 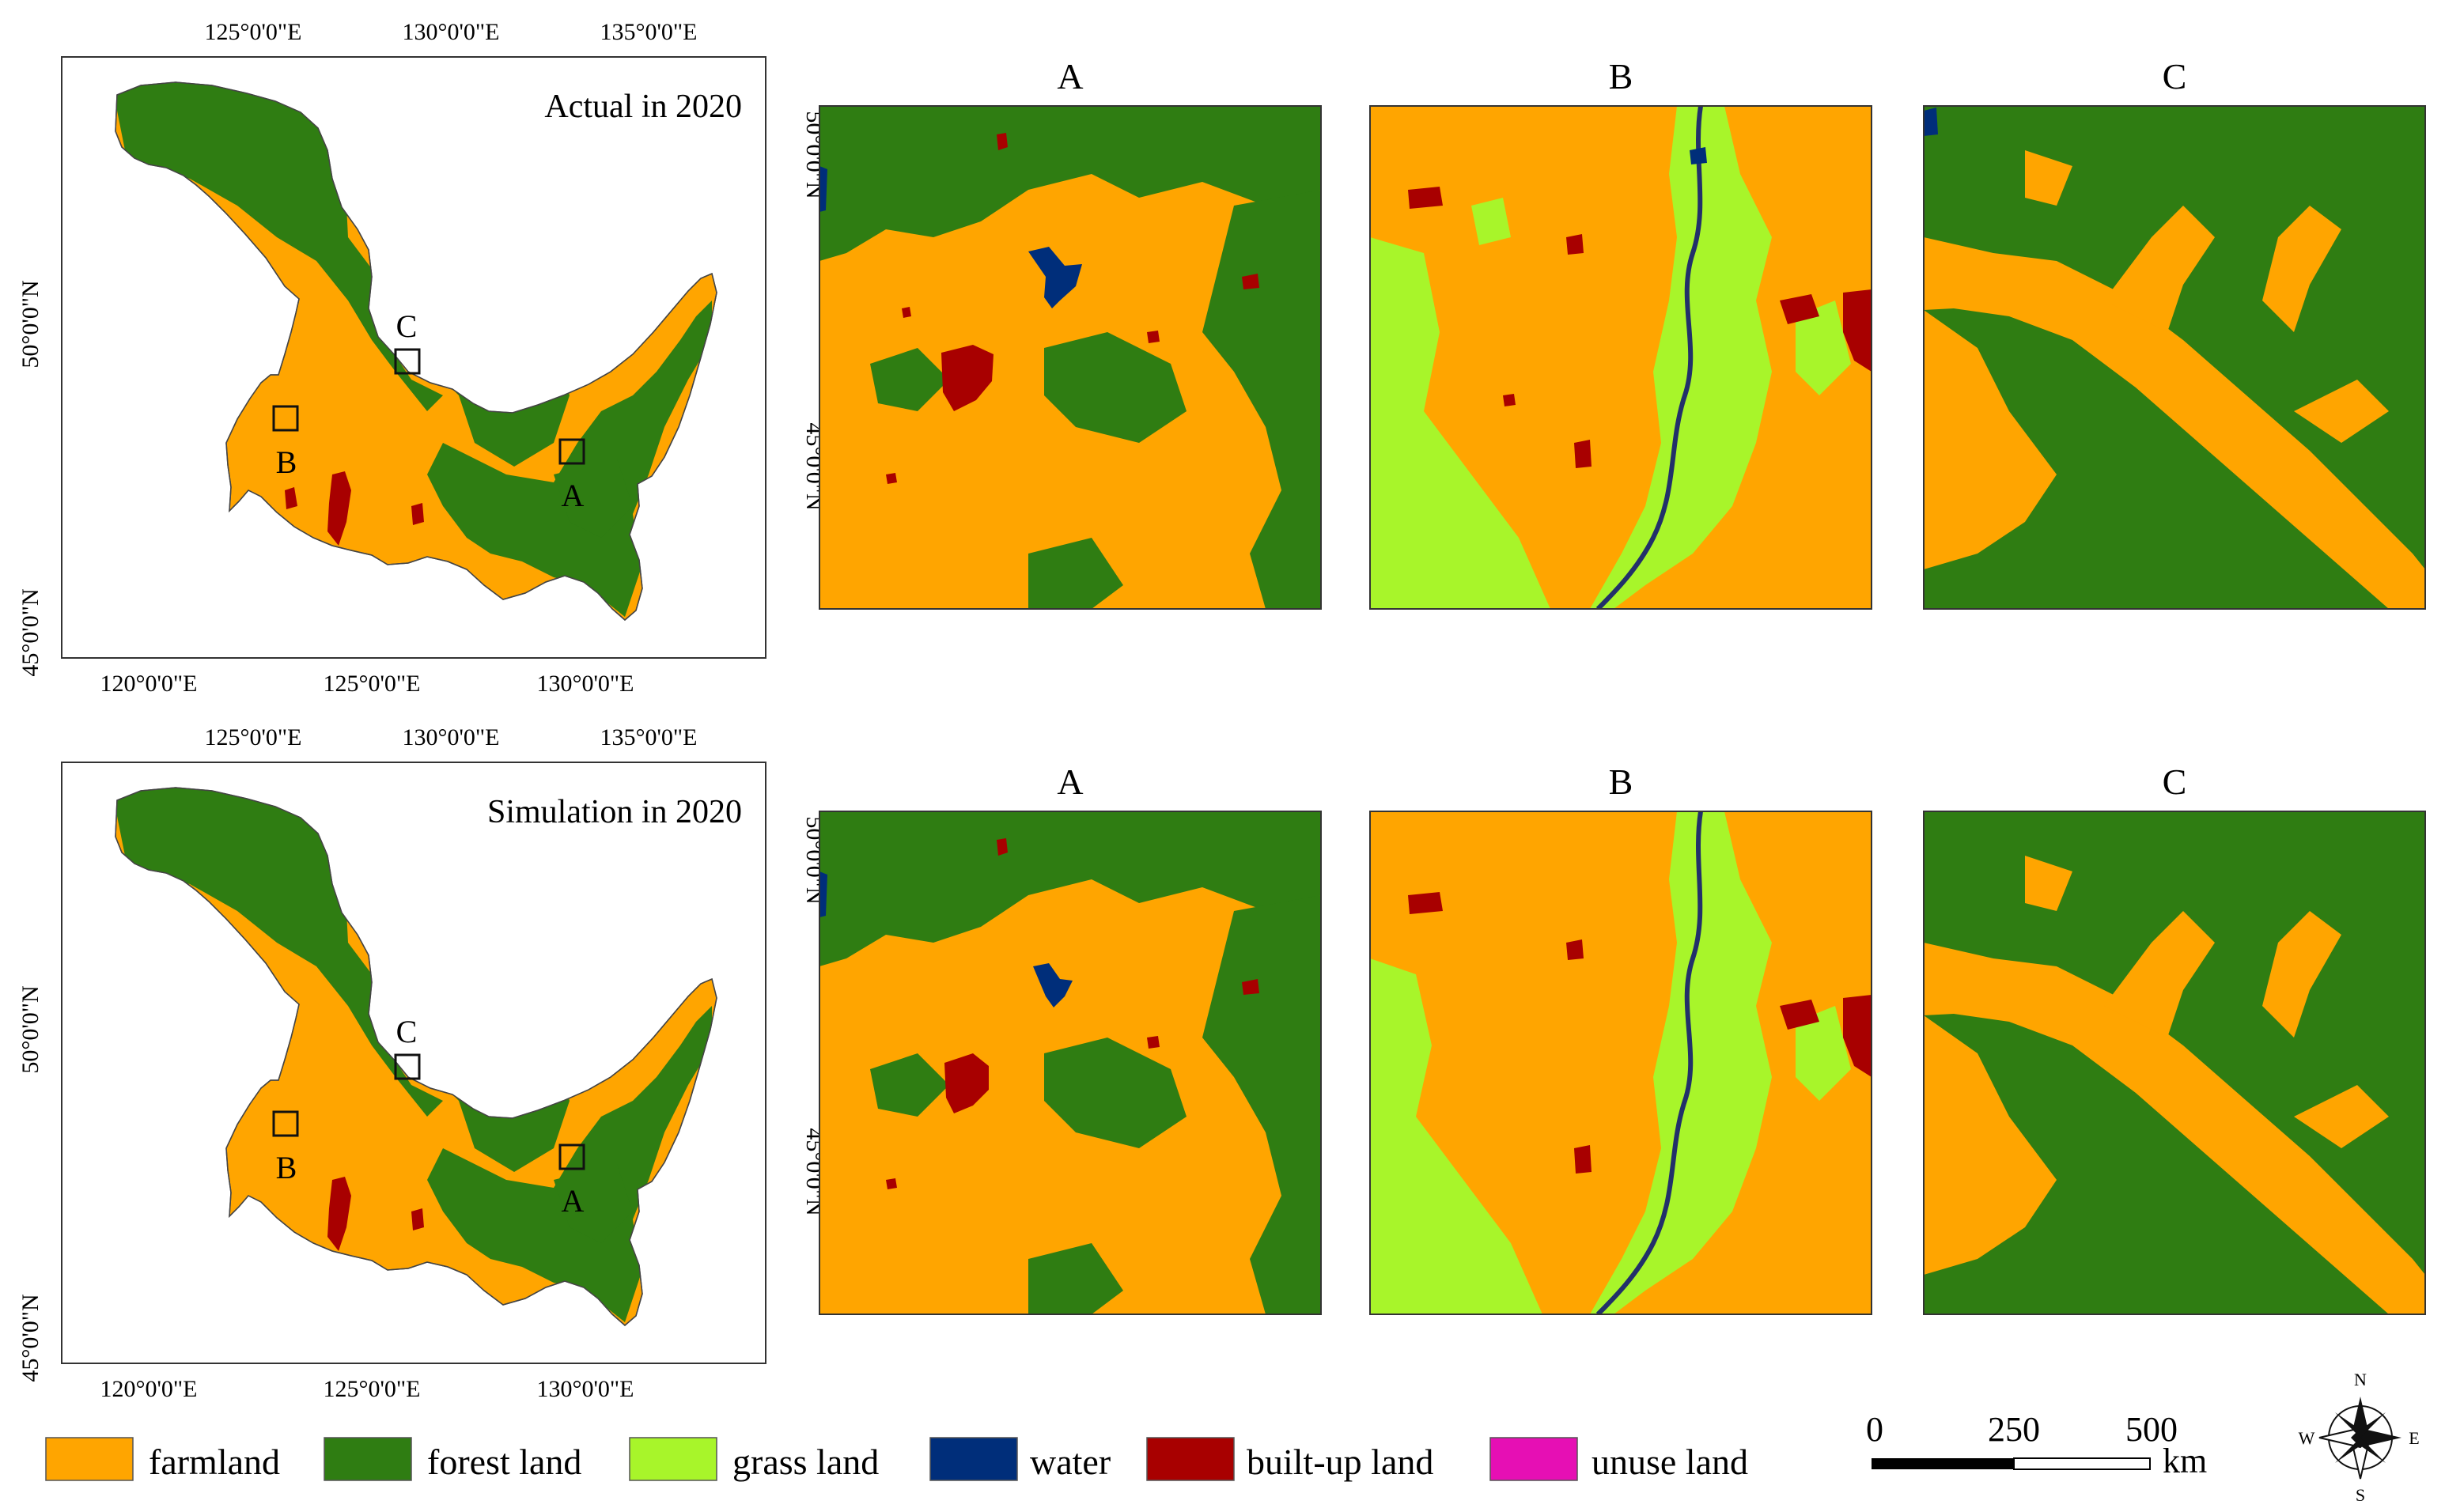 What do you see at coordinates (1533, 1459) in the screenshot?
I see `legend-swatch-unuse-land` at bounding box center [1533, 1459].